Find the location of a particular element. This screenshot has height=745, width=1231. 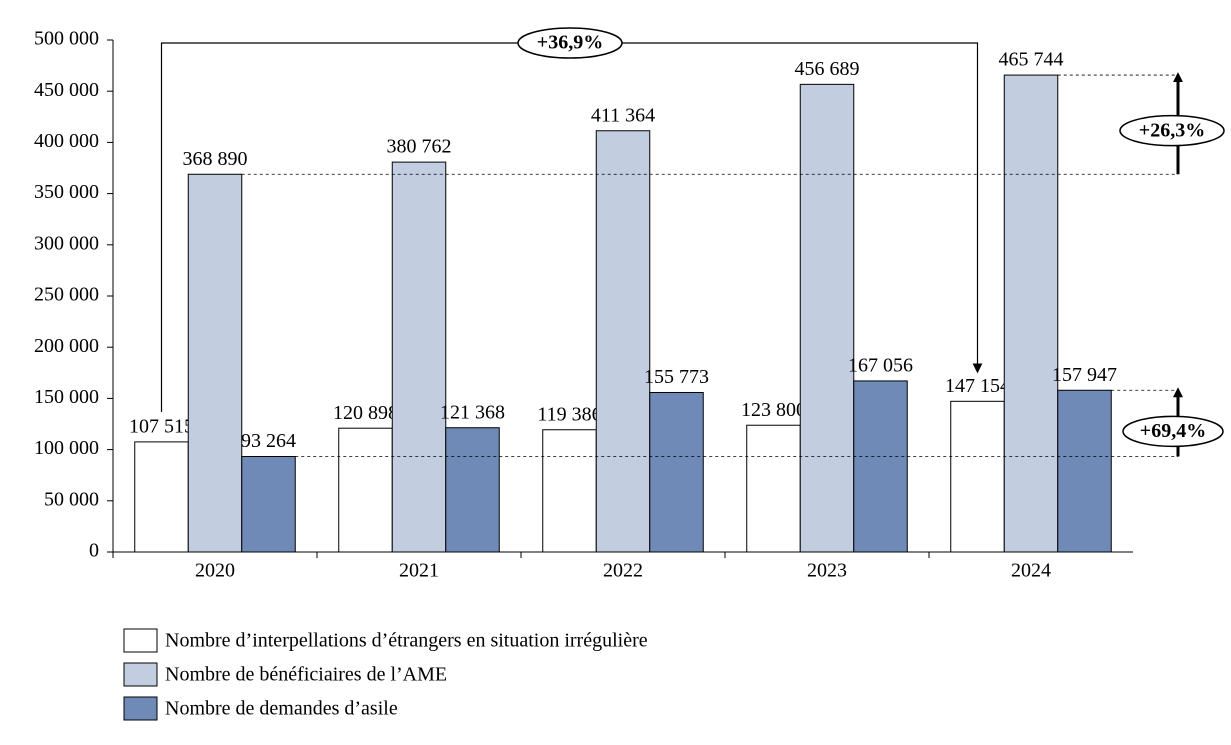

y-tick-label: 400 000 is located at coordinates (66, 141).